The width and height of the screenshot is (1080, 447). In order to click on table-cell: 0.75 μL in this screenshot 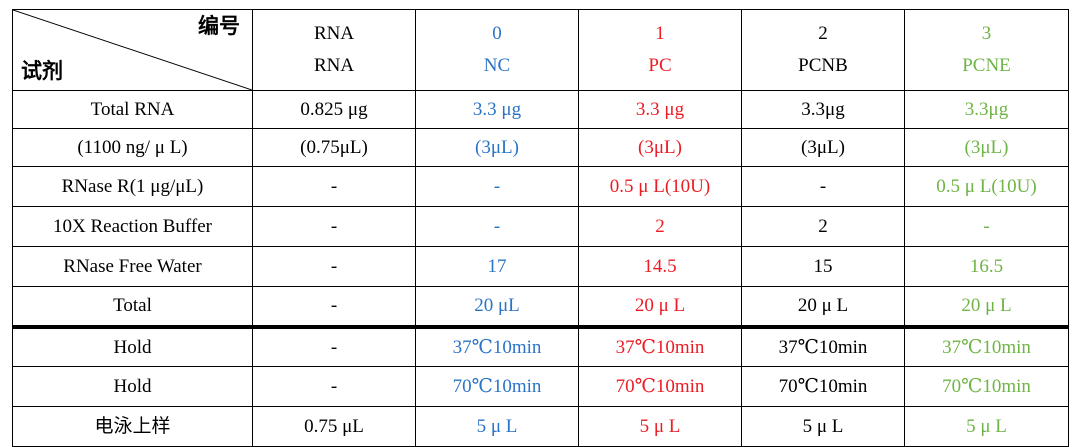, I will do `click(334, 426)`.